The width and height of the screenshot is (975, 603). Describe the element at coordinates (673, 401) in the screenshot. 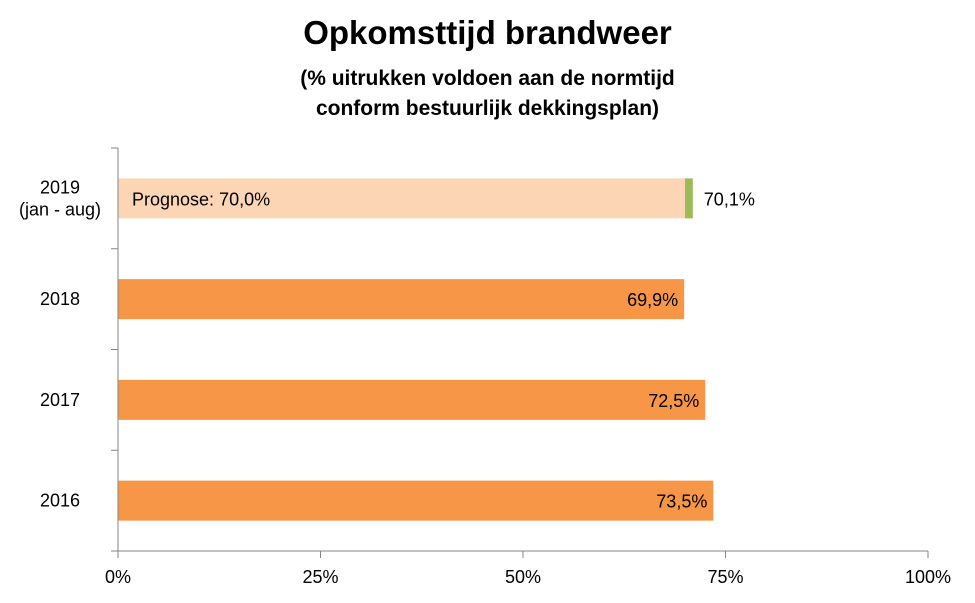

I see `data-label-2: 72,5%` at that location.